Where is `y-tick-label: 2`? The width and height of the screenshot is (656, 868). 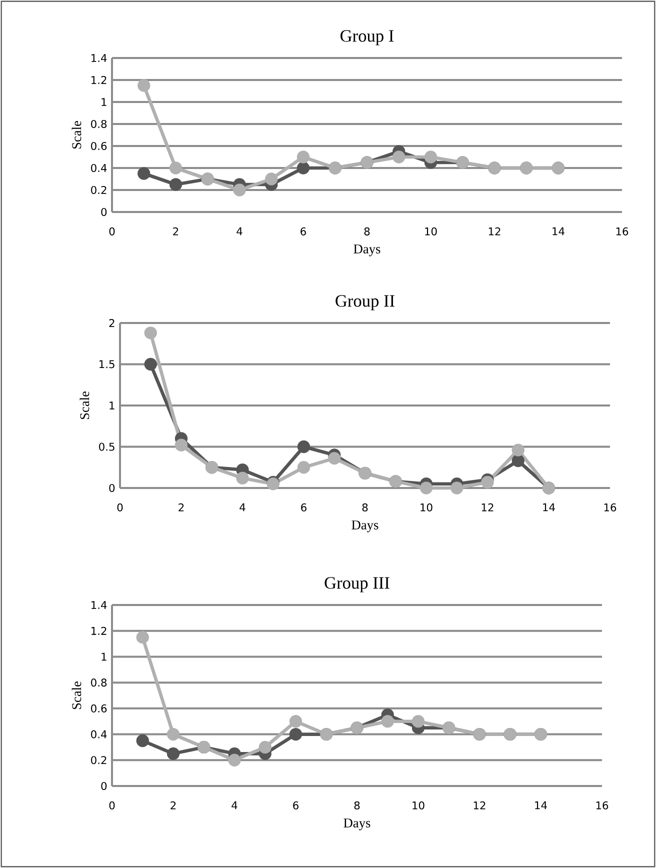
y-tick-label: 2 is located at coordinates (111, 323).